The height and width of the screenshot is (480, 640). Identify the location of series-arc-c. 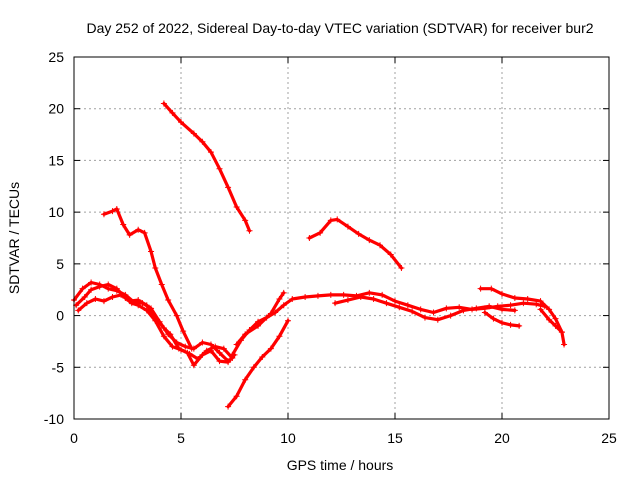
(355, 243).